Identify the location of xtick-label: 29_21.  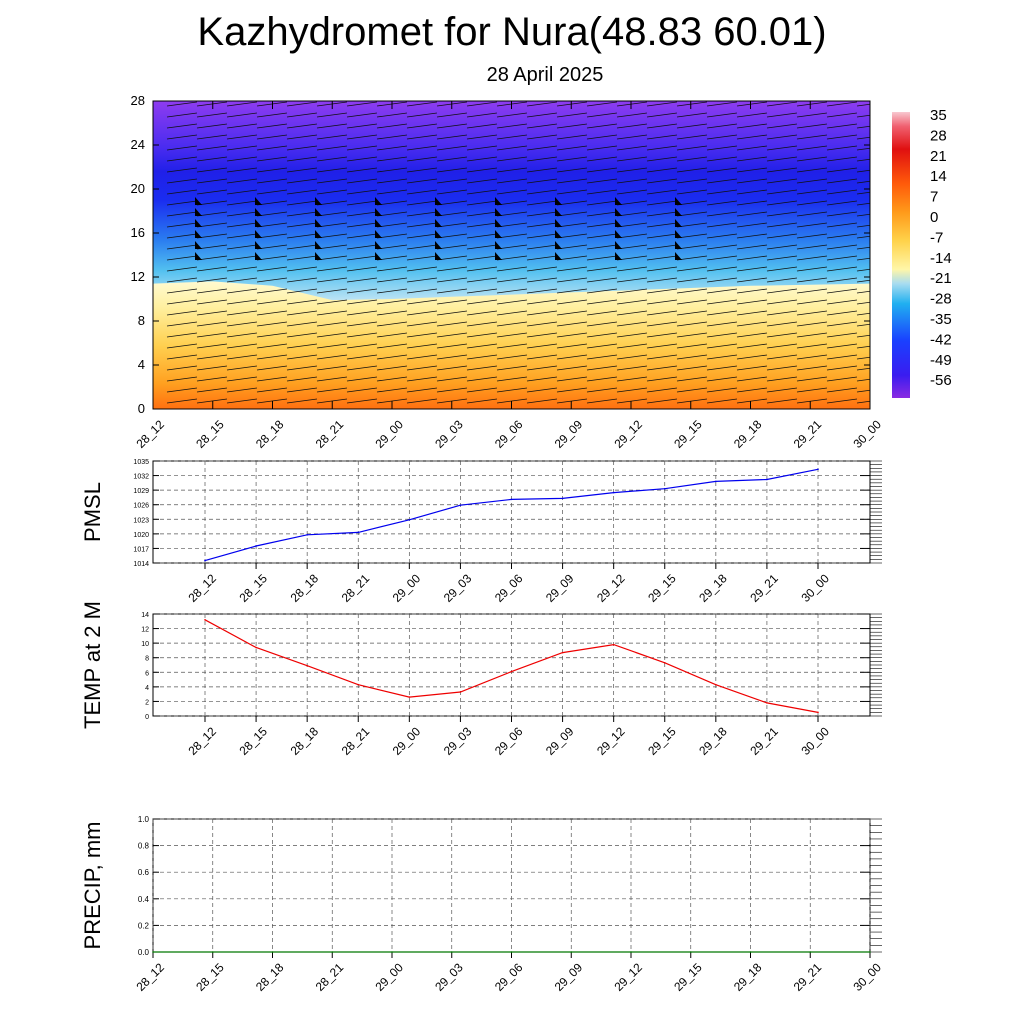
(764, 588).